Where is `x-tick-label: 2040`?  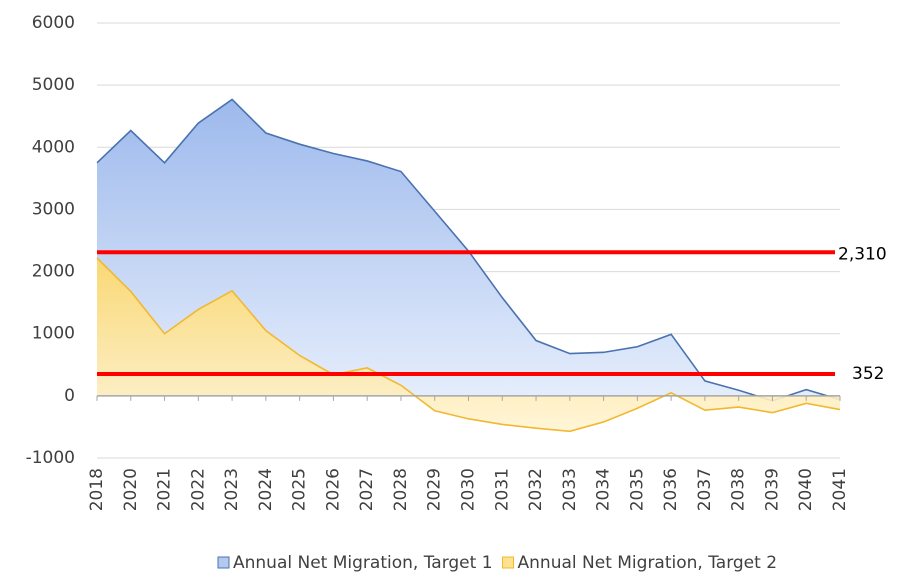
x-tick-label: 2040 is located at coordinates (806, 489).